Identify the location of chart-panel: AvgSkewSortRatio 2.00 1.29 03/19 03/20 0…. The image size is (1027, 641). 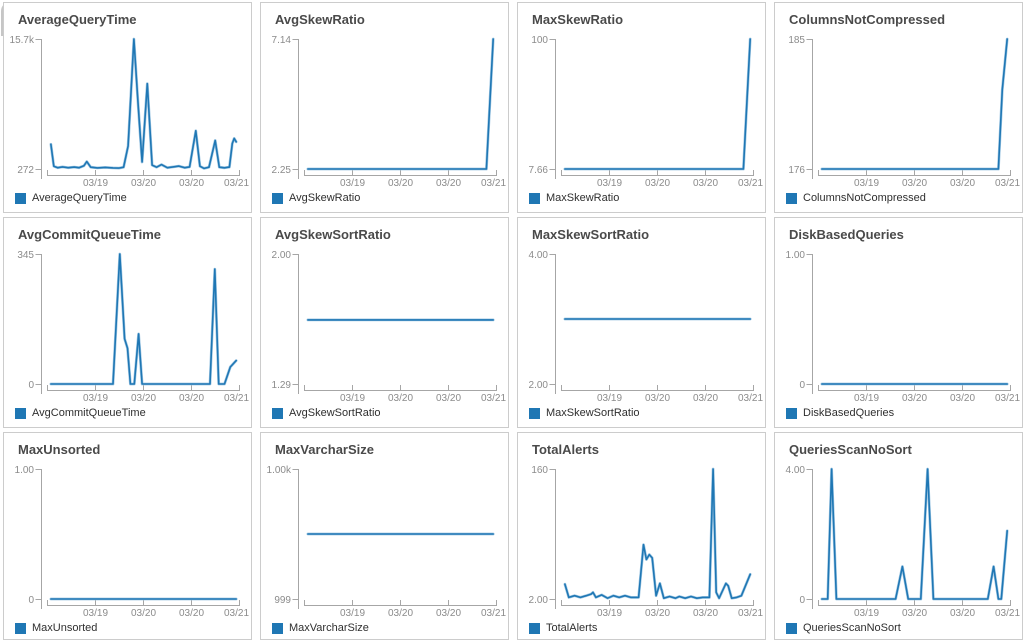
(384, 322).